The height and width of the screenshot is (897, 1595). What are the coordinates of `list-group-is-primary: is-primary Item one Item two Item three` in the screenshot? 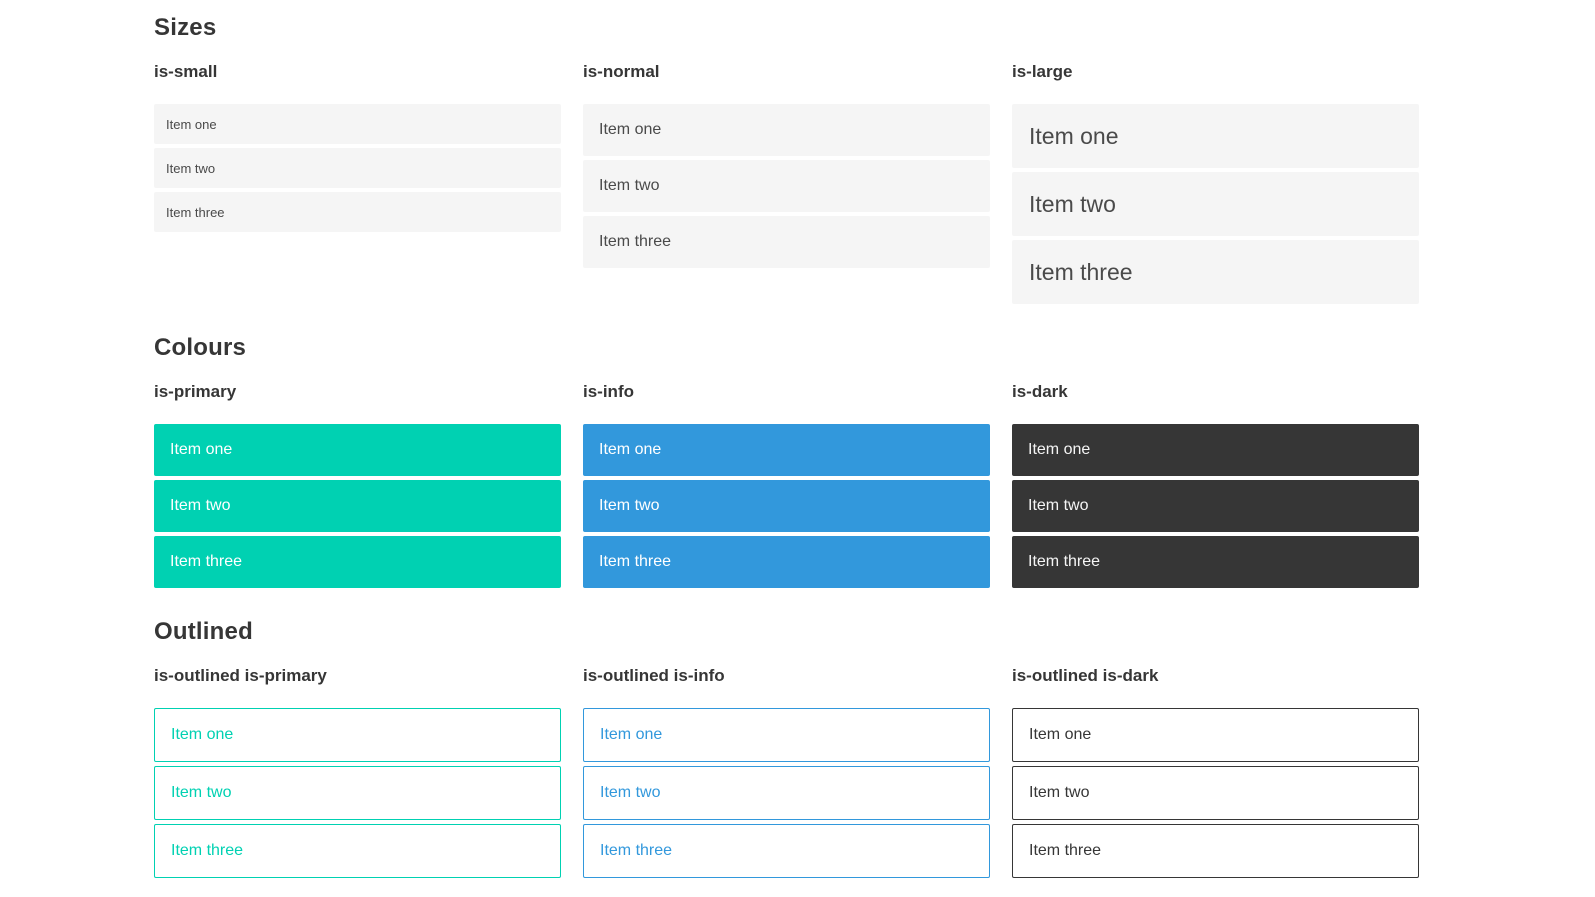 It's located at (357, 485).